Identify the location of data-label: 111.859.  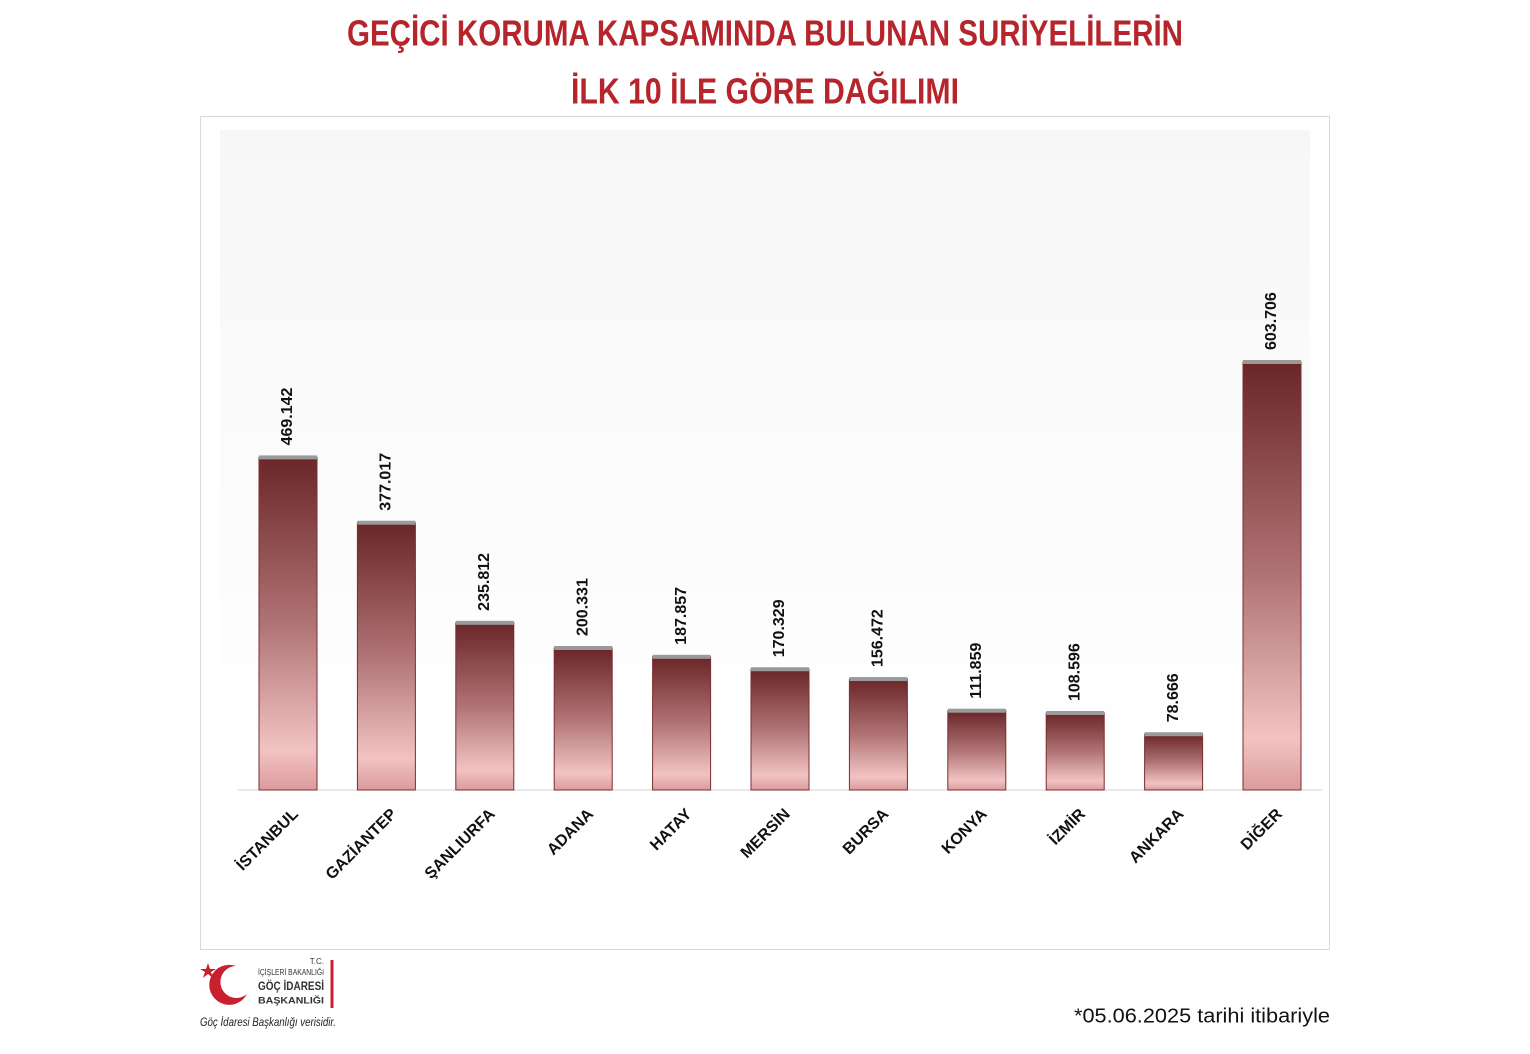
(976, 671).